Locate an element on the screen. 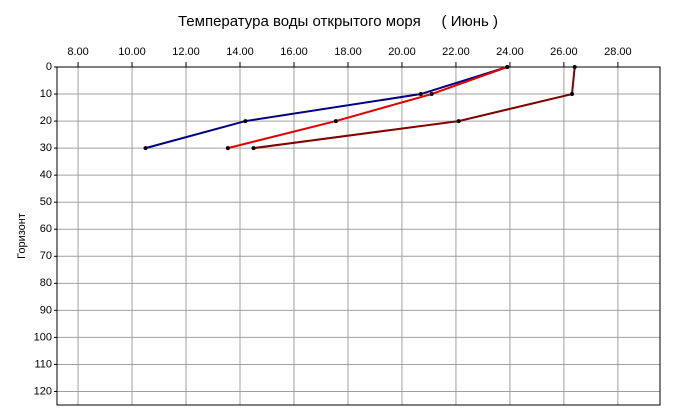 The height and width of the screenshot is (419, 675). x-tick-label: 28.00 is located at coordinates (618, 52).